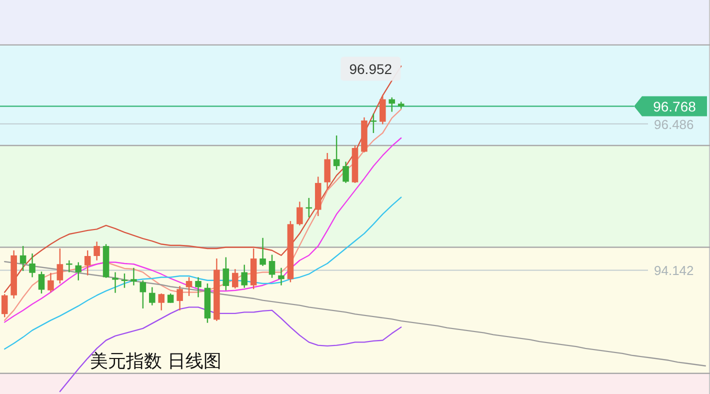  What do you see at coordinates (674, 106) in the screenshot?
I see `ref-line-label: 96.768` at bounding box center [674, 106].